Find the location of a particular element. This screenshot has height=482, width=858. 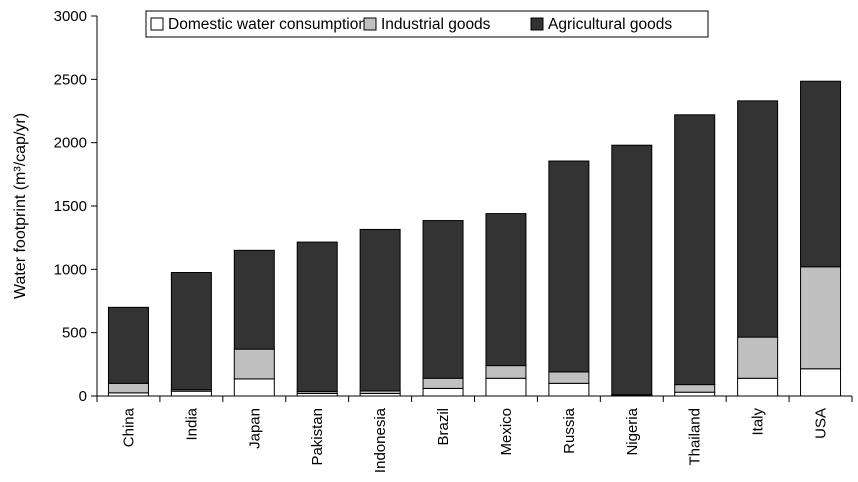

x-tick-label: Nigeria is located at coordinates (632, 431).